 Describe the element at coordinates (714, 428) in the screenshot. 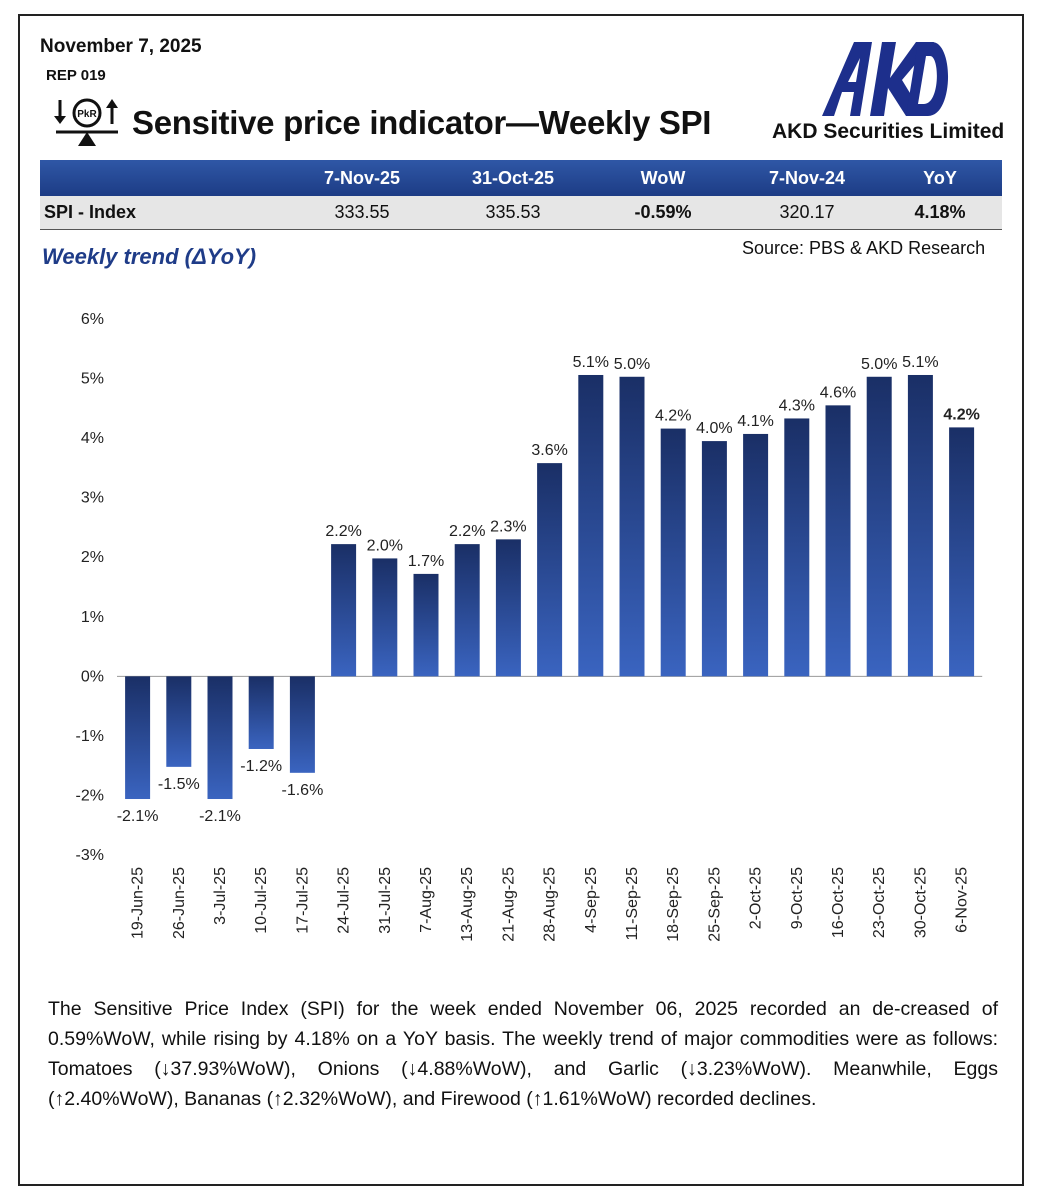

I see `data-label: 4.0%` at that location.